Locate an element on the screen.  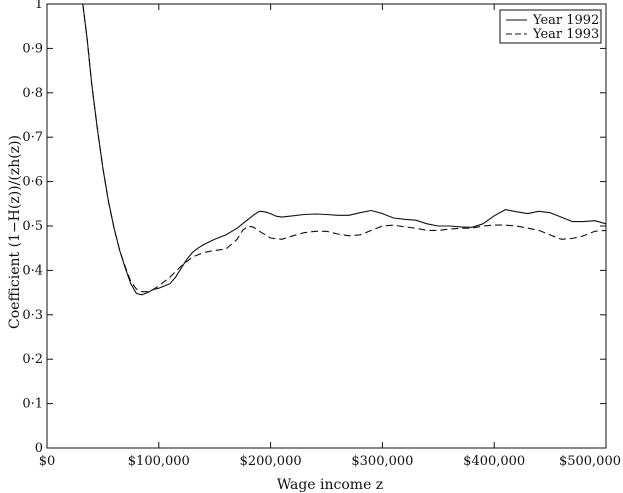
y-tick-label: 0·2 is located at coordinates (32, 359).